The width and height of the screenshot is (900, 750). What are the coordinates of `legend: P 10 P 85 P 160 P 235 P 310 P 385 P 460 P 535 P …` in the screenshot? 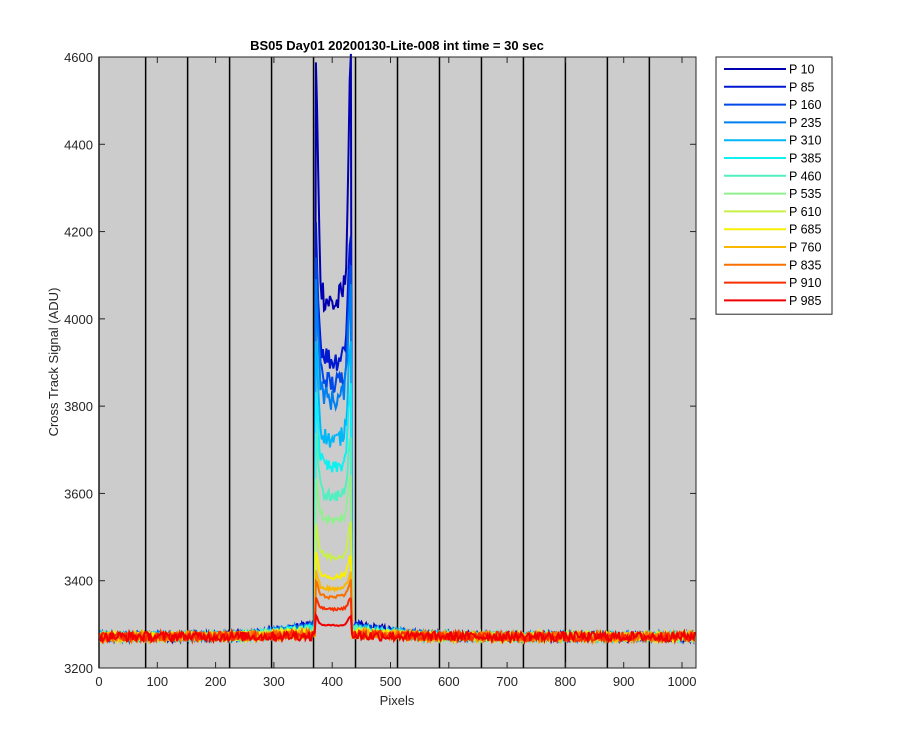 It's located at (774, 185).